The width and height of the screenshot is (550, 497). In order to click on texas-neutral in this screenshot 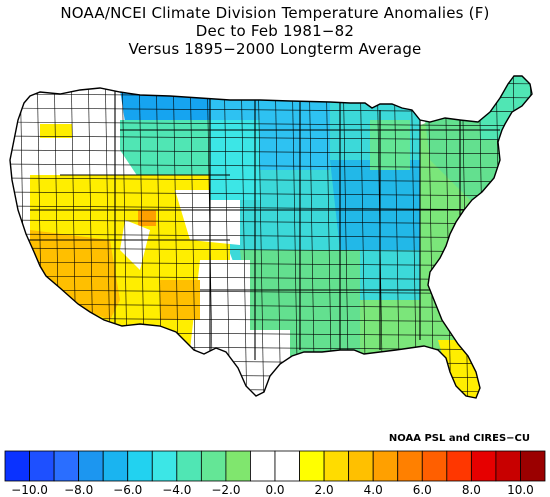, I will do `click(245, 364)`.